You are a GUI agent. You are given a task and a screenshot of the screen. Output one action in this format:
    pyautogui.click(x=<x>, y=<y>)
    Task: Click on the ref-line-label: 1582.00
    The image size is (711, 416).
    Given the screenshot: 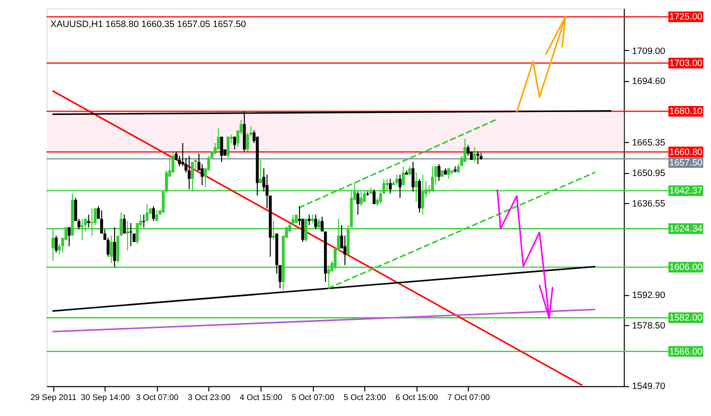 What is the action you would take?
    pyautogui.click(x=685, y=317)
    